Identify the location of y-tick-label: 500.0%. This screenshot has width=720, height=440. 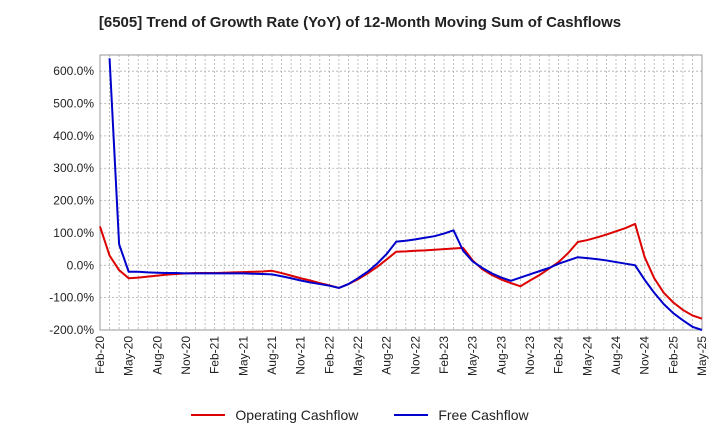
(73, 104).